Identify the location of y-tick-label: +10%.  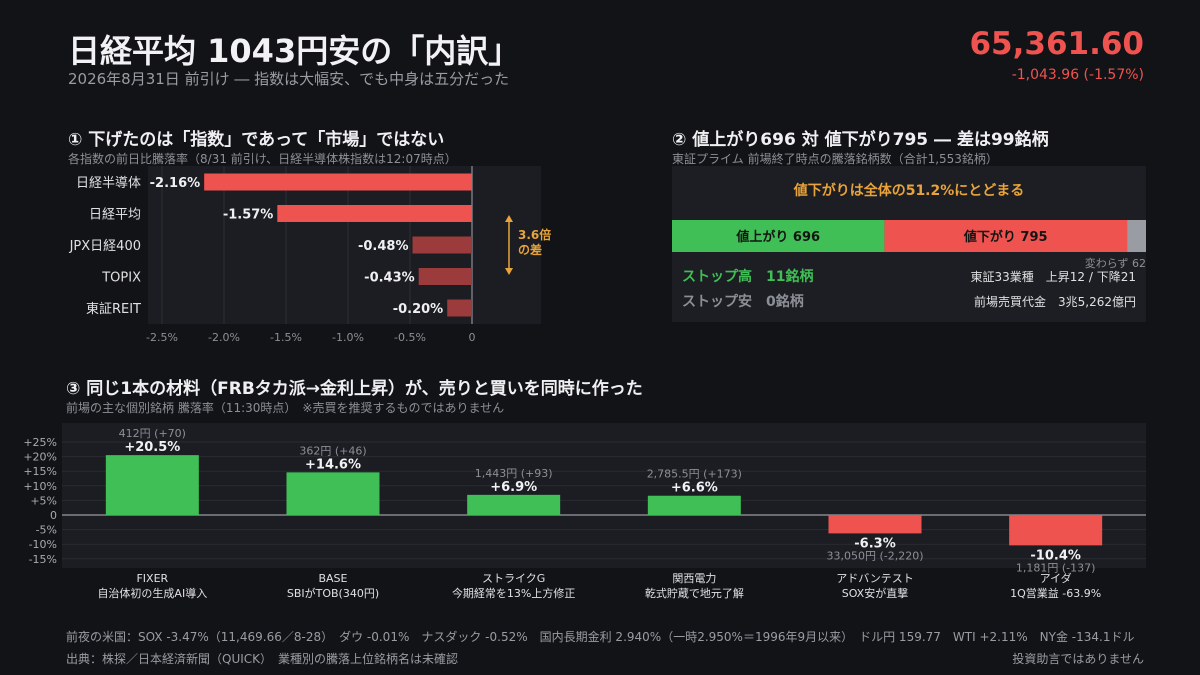
(40, 486).